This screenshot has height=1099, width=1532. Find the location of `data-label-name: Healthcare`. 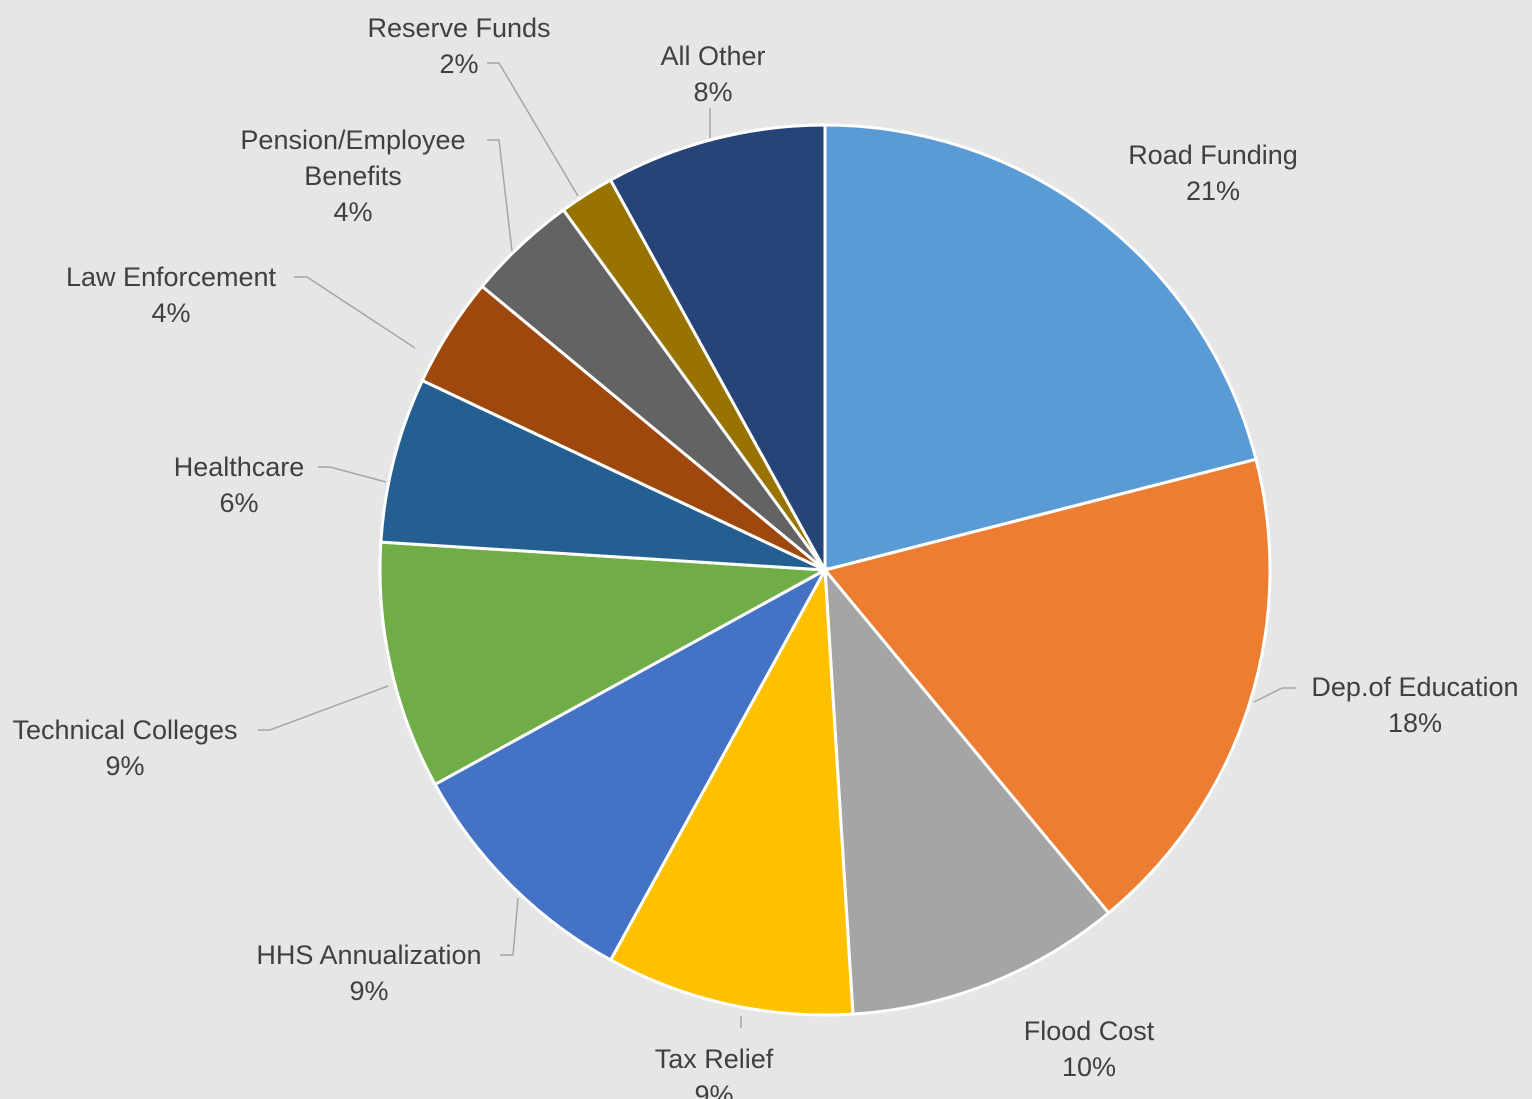

data-label-name: Healthcare is located at coordinates (239, 467).